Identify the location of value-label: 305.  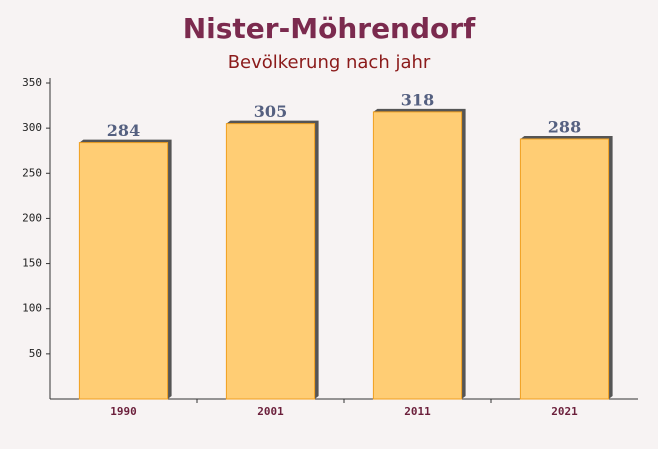
(270, 111).